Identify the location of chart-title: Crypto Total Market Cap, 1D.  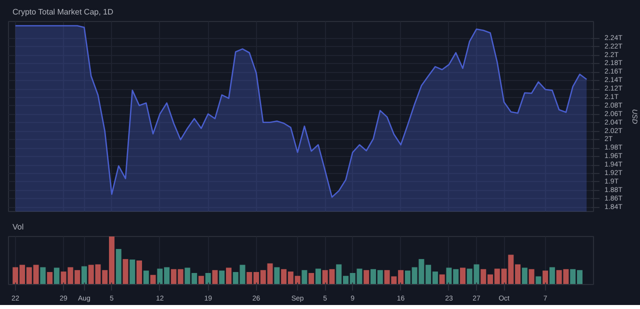
(63, 12).